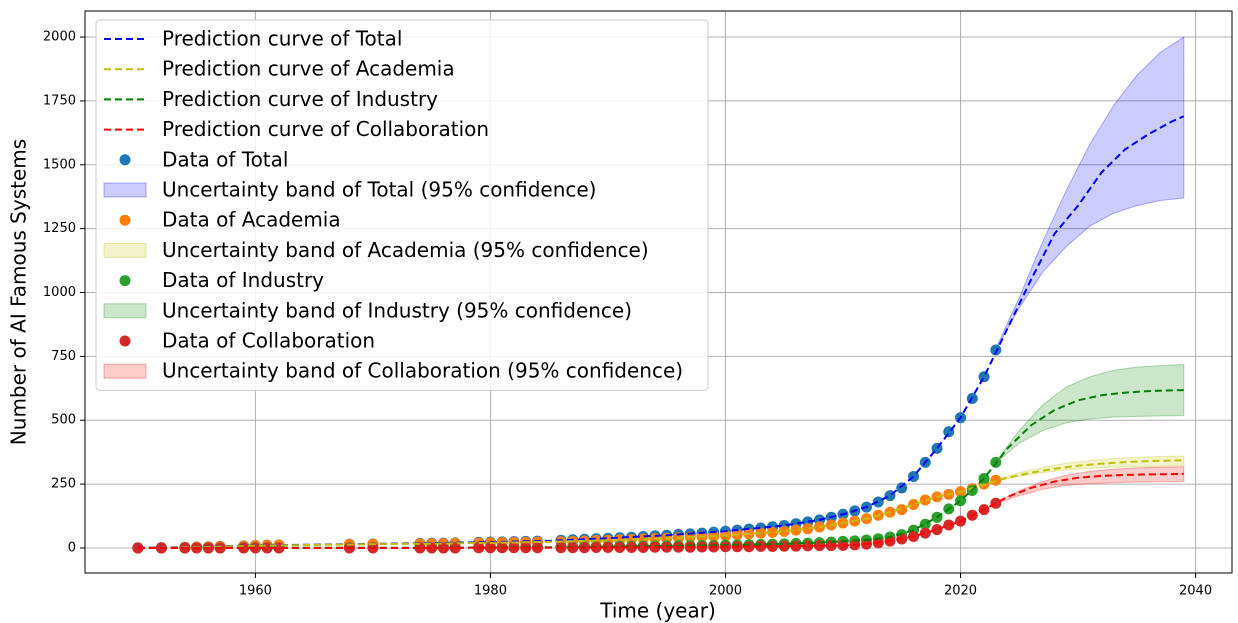  Describe the element at coordinates (63, 420) in the screenshot. I see `y-tick-label: 500` at that location.